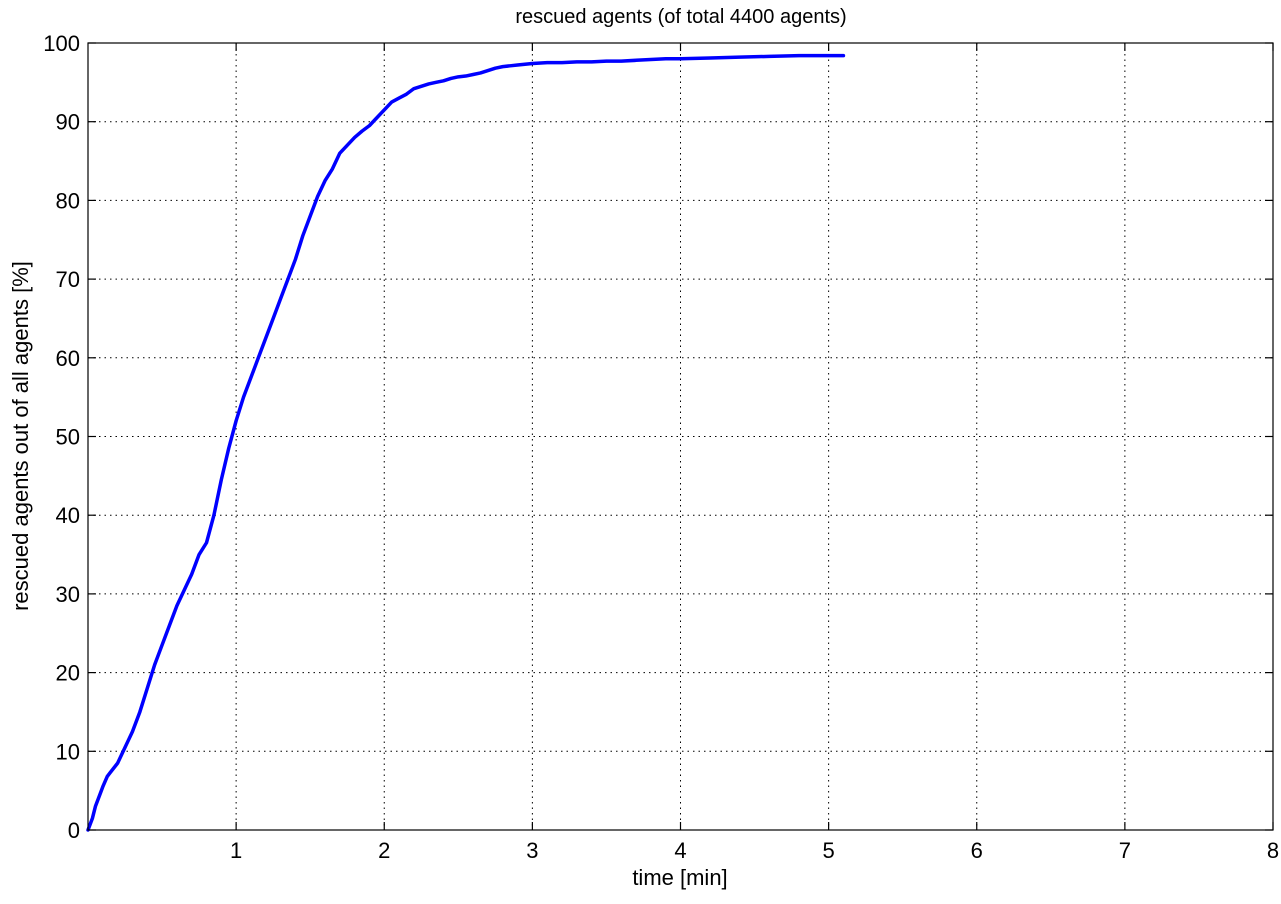  I want to click on y-tick-label: 30, so click(68, 594).